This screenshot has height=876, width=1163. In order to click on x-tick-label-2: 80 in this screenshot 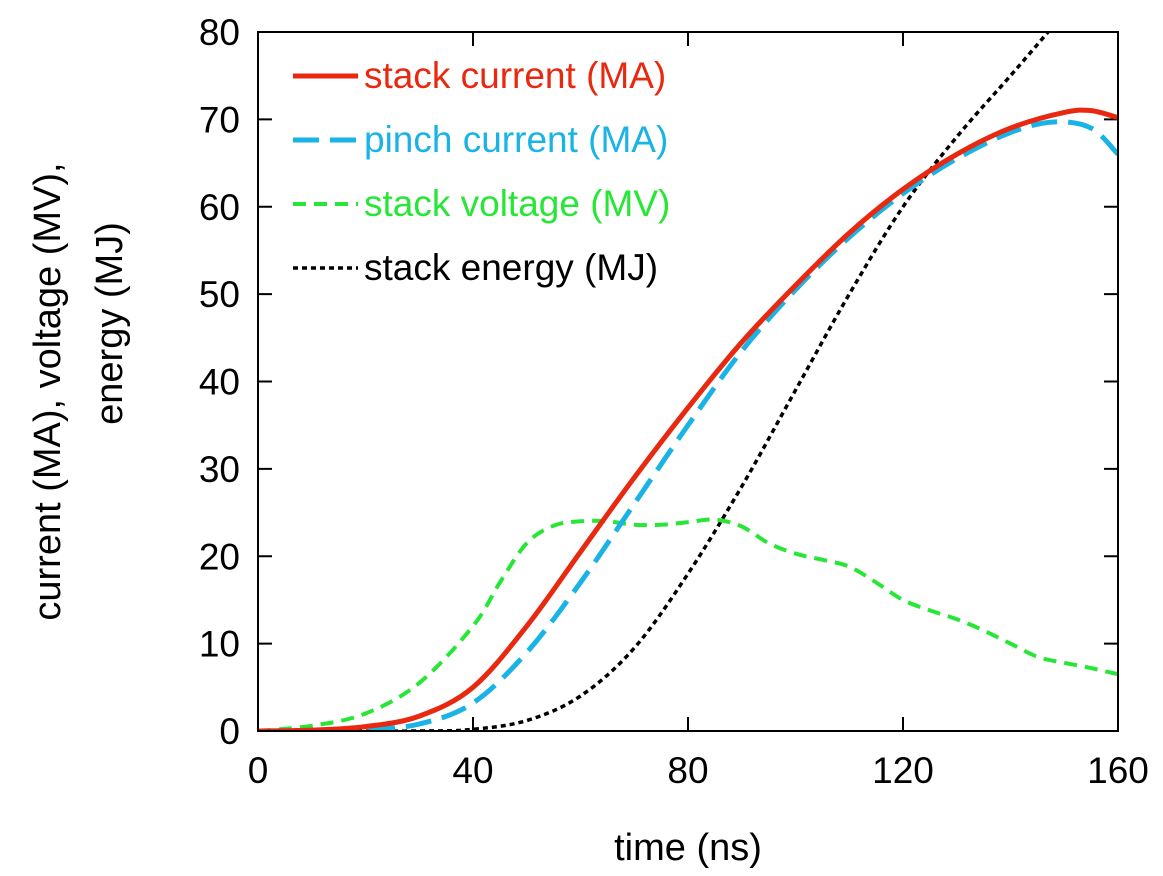, I will do `click(687, 770)`.